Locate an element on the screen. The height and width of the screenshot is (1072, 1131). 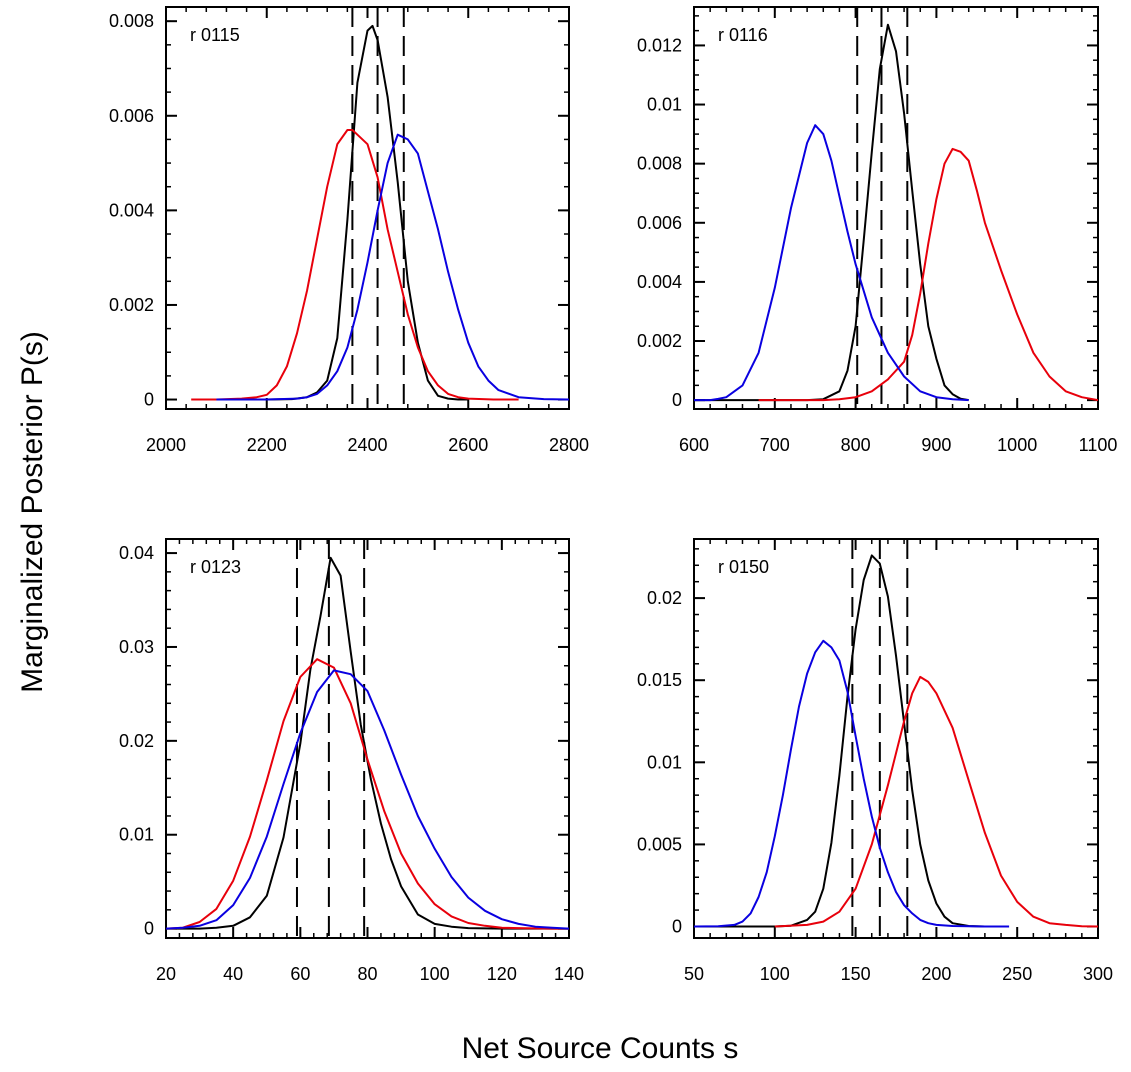
x-tick-label: 2400 is located at coordinates (367, 445).